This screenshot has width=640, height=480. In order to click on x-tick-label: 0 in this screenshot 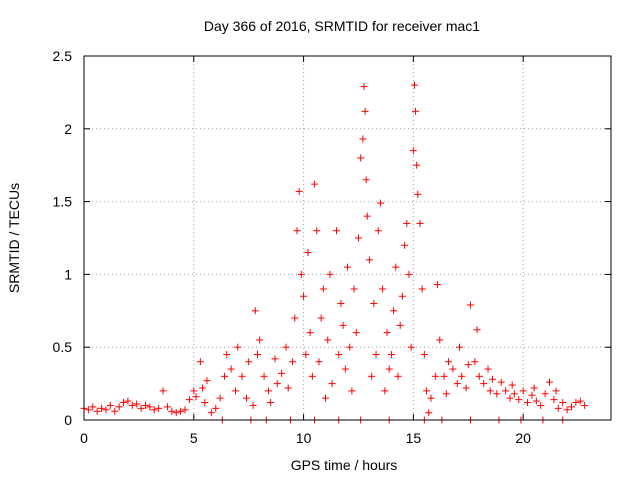, I will do `click(84, 438)`.